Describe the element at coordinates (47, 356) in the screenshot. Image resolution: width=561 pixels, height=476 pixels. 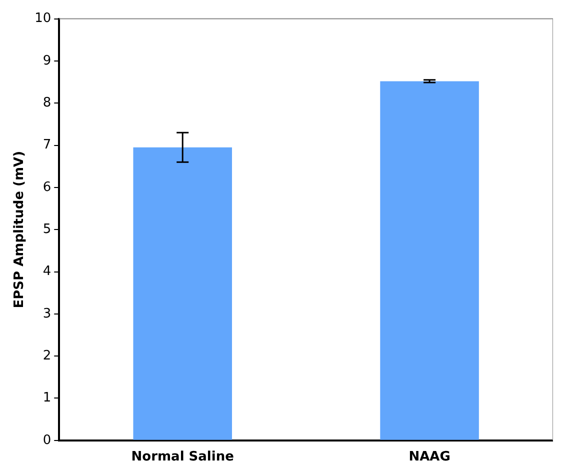
I see `y-tick-label: 2` at that location.